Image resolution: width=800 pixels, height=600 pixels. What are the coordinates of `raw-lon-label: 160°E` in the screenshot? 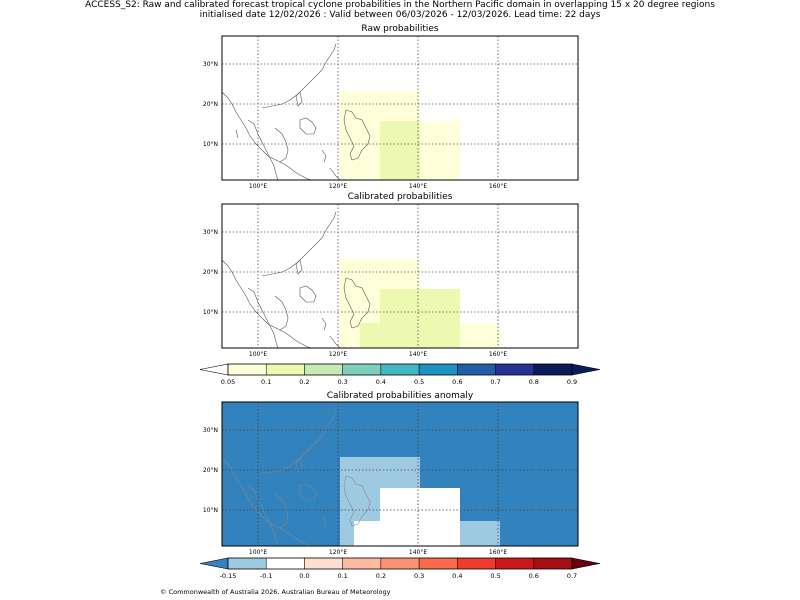 It's located at (498, 186).